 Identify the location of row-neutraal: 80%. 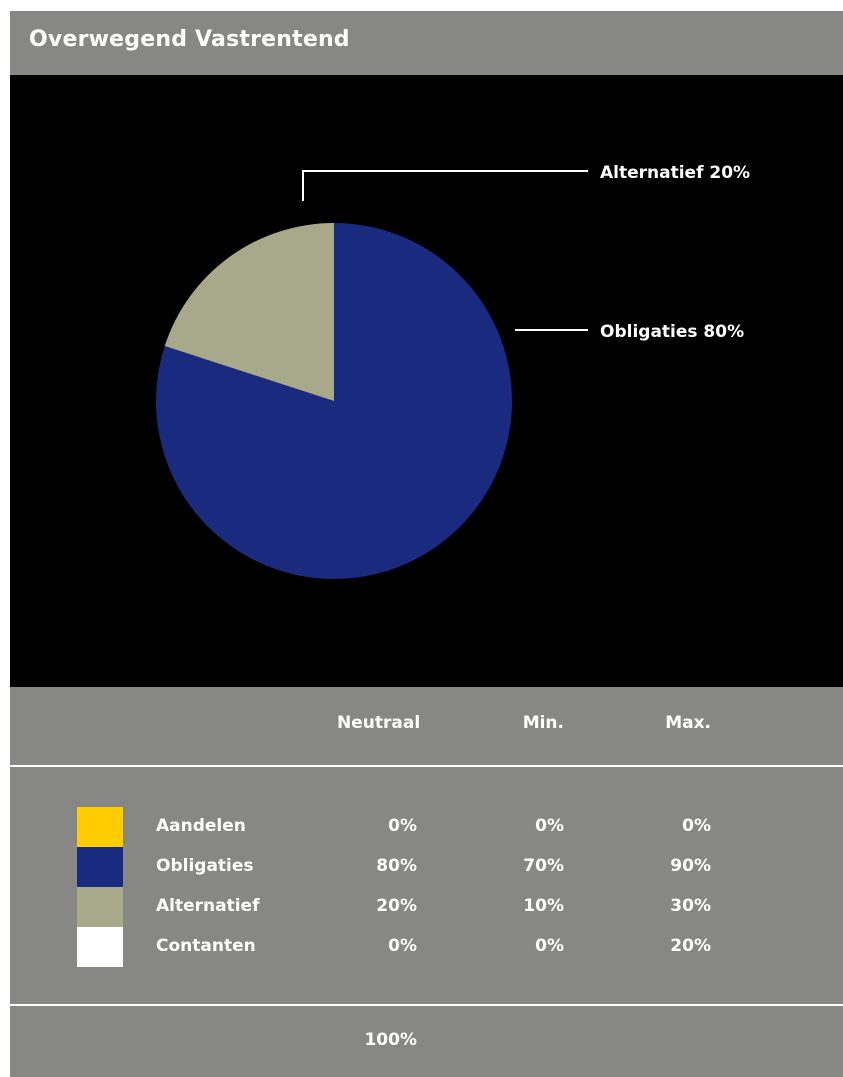
(396, 866).